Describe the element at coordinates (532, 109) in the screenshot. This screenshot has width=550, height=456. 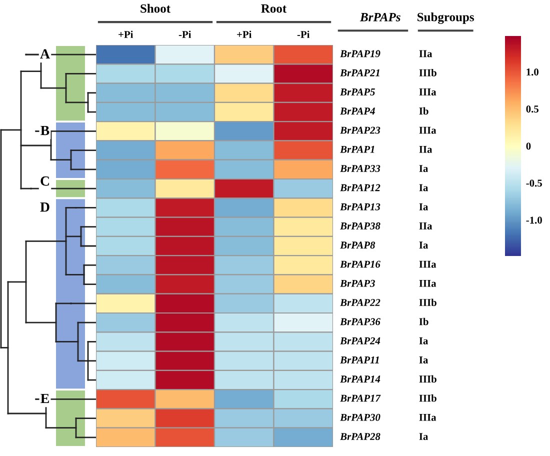
I see `color-bar-label: 0.5` at that location.